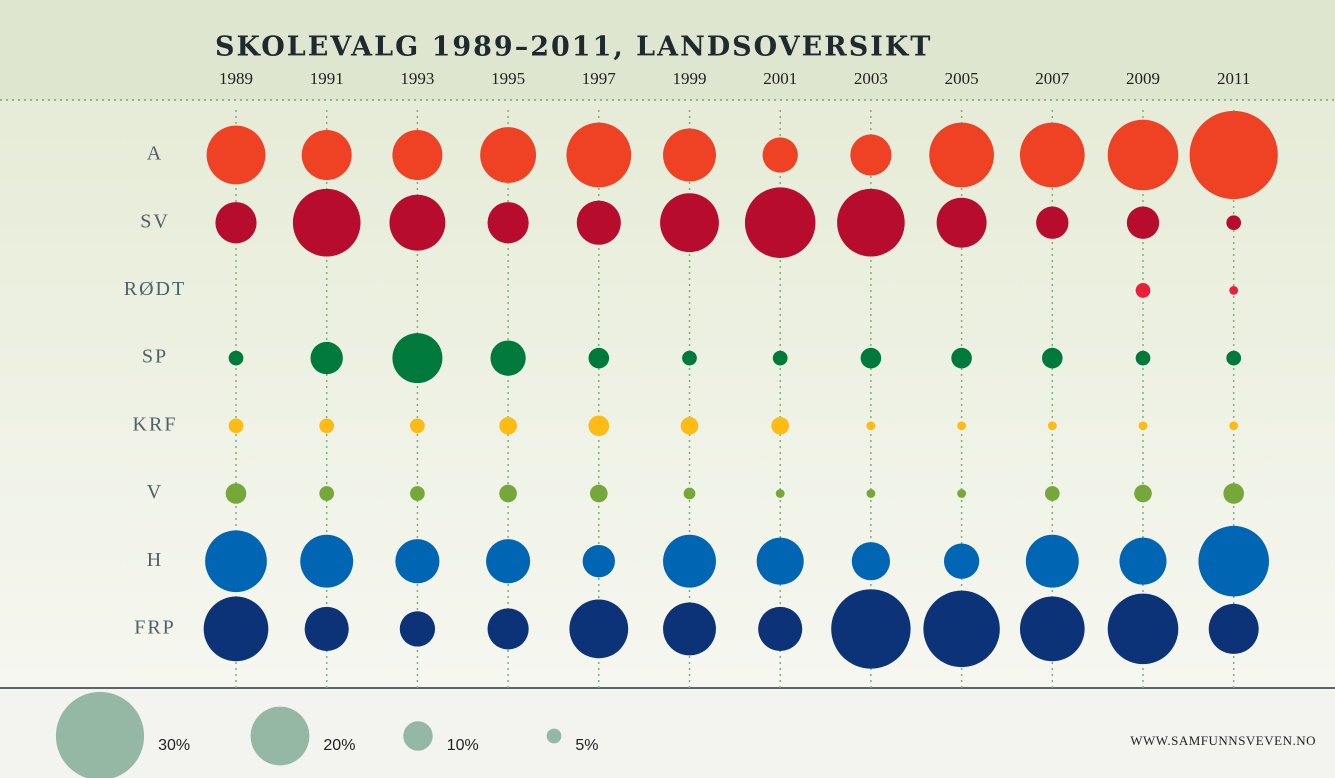  What do you see at coordinates (667, 50) in the screenshot?
I see `header-band` at bounding box center [667, 50].